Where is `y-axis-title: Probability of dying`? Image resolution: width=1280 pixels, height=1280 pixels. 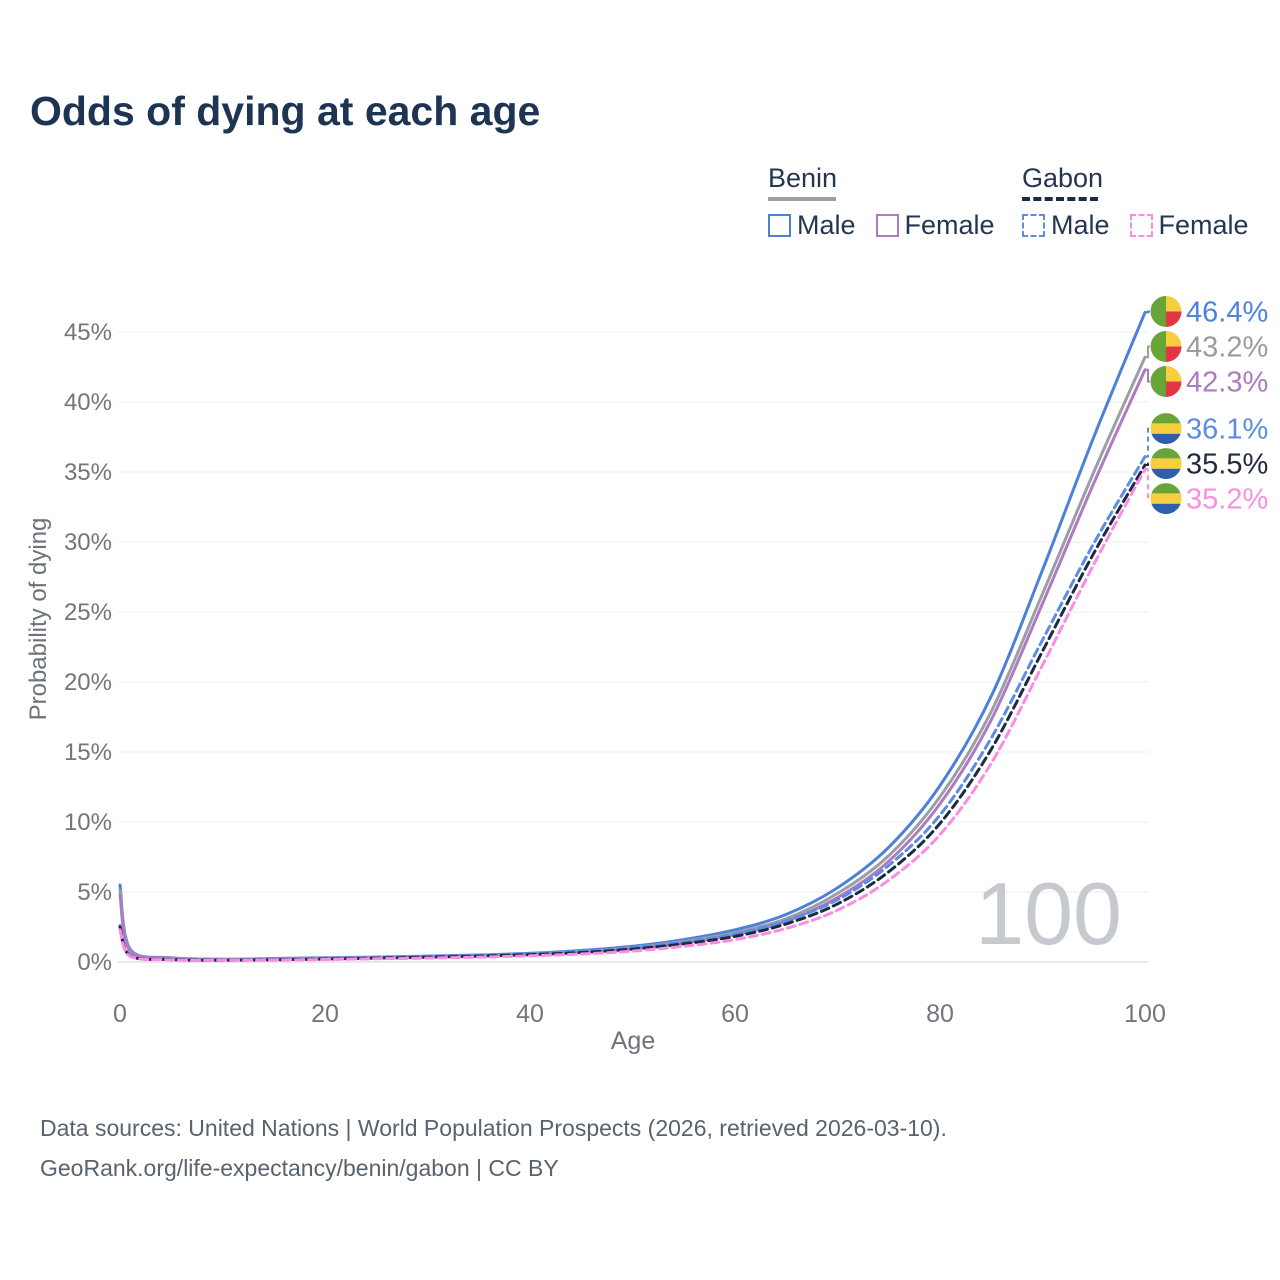 y-axis-title: Probability of dying is located at coordinates (38, 619).